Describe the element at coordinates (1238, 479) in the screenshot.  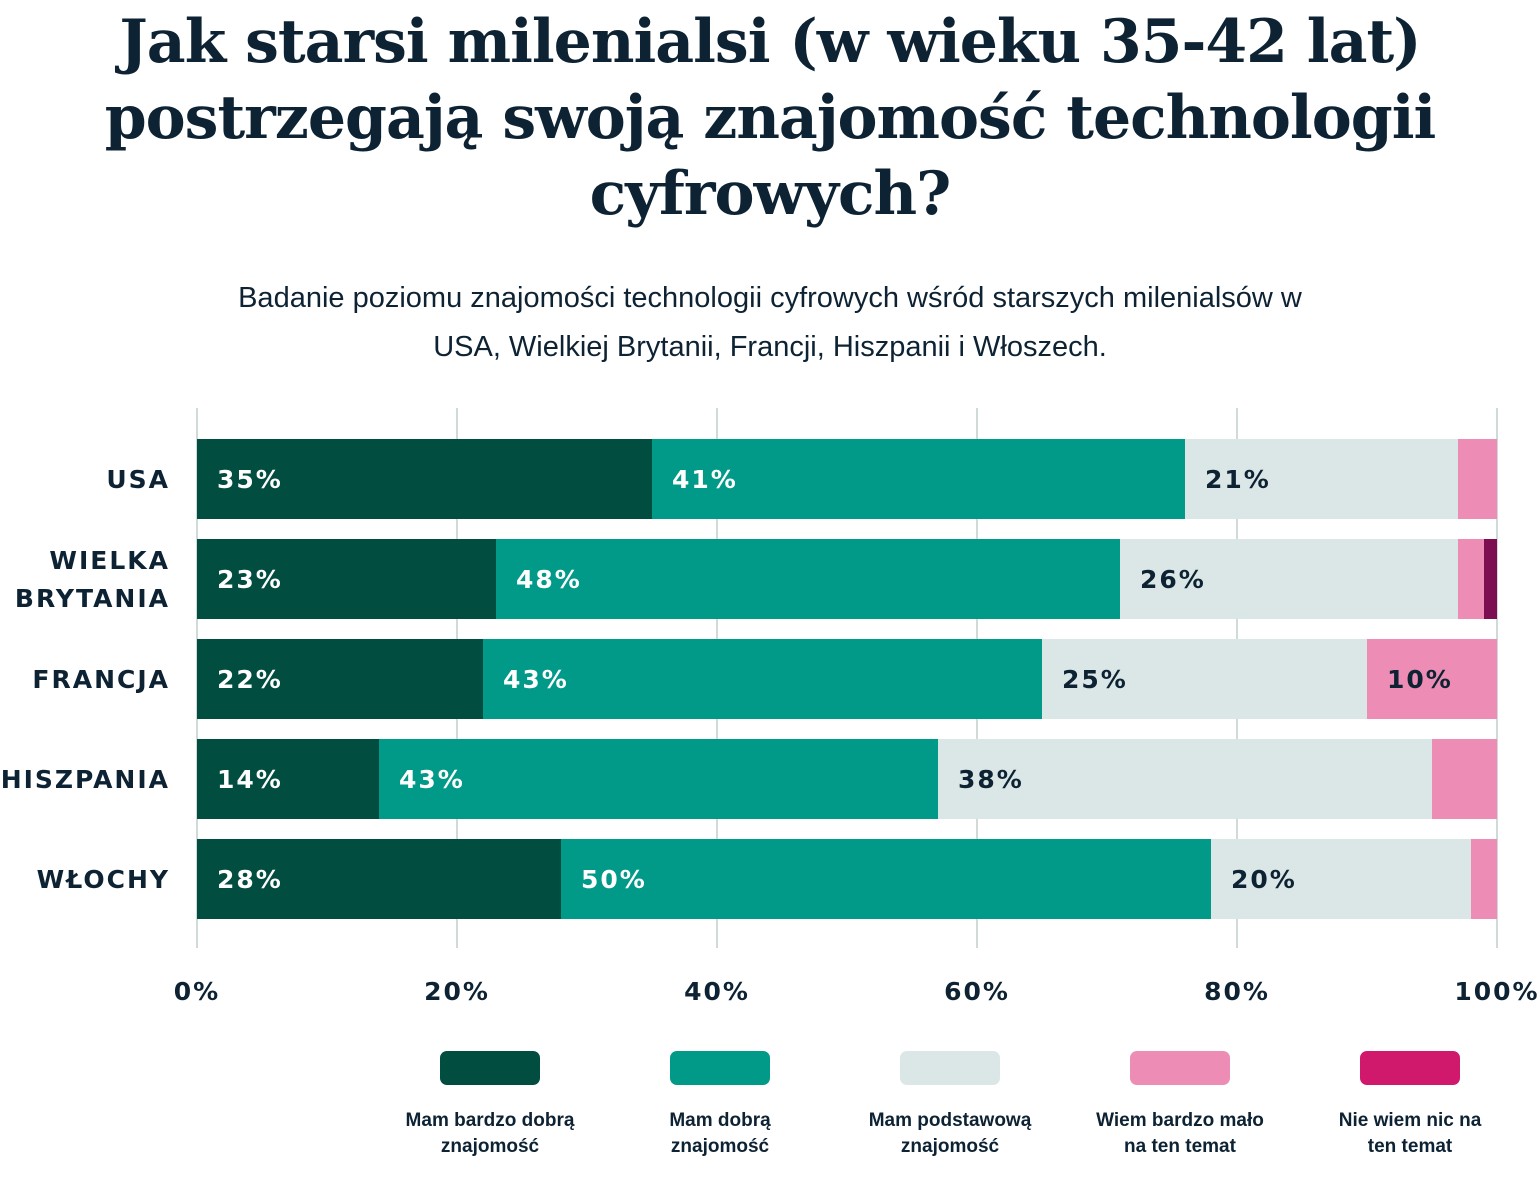
I see `data-label: 21%` at that location.